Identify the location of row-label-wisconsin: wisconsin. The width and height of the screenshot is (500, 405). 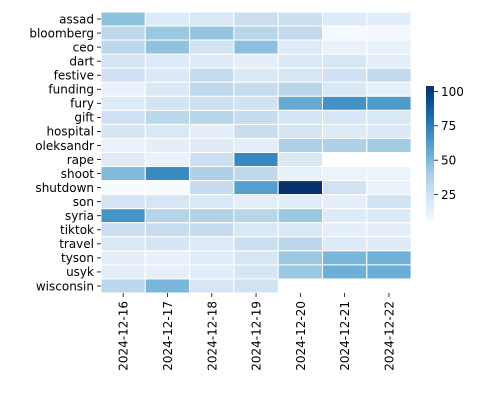
(65, 286).